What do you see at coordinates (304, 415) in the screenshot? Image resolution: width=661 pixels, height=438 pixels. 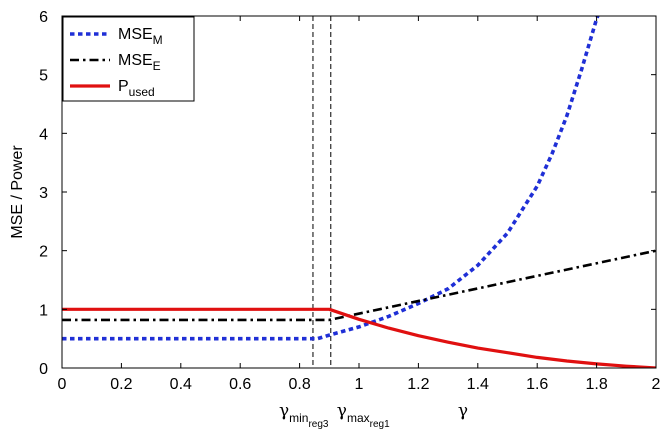 I see `vline-label-1: γminreg3` at bounding box center [304, 415].